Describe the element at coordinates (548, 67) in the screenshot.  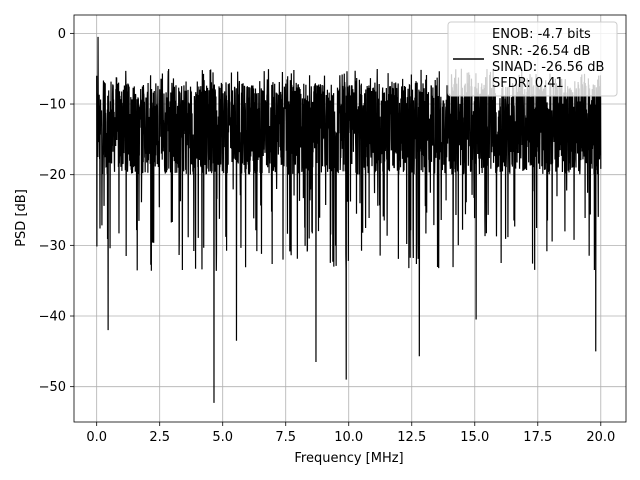
I see `legend-entry-sinad: SINAD: -26.56 dB` at that location.